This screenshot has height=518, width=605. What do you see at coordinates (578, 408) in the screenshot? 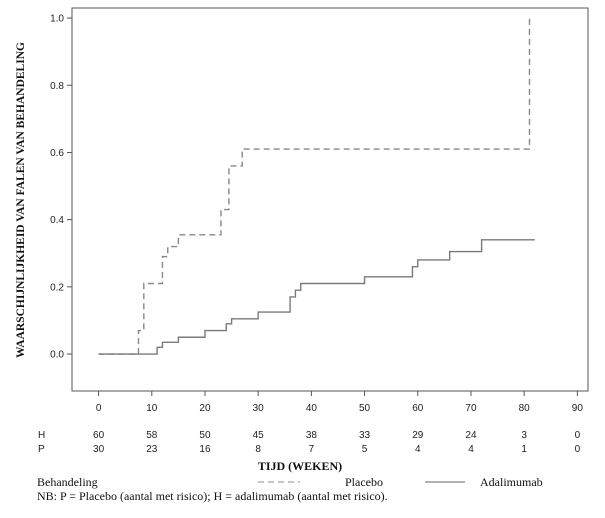
I see `x-tick-label: 90` at bounding box center [578, 408].